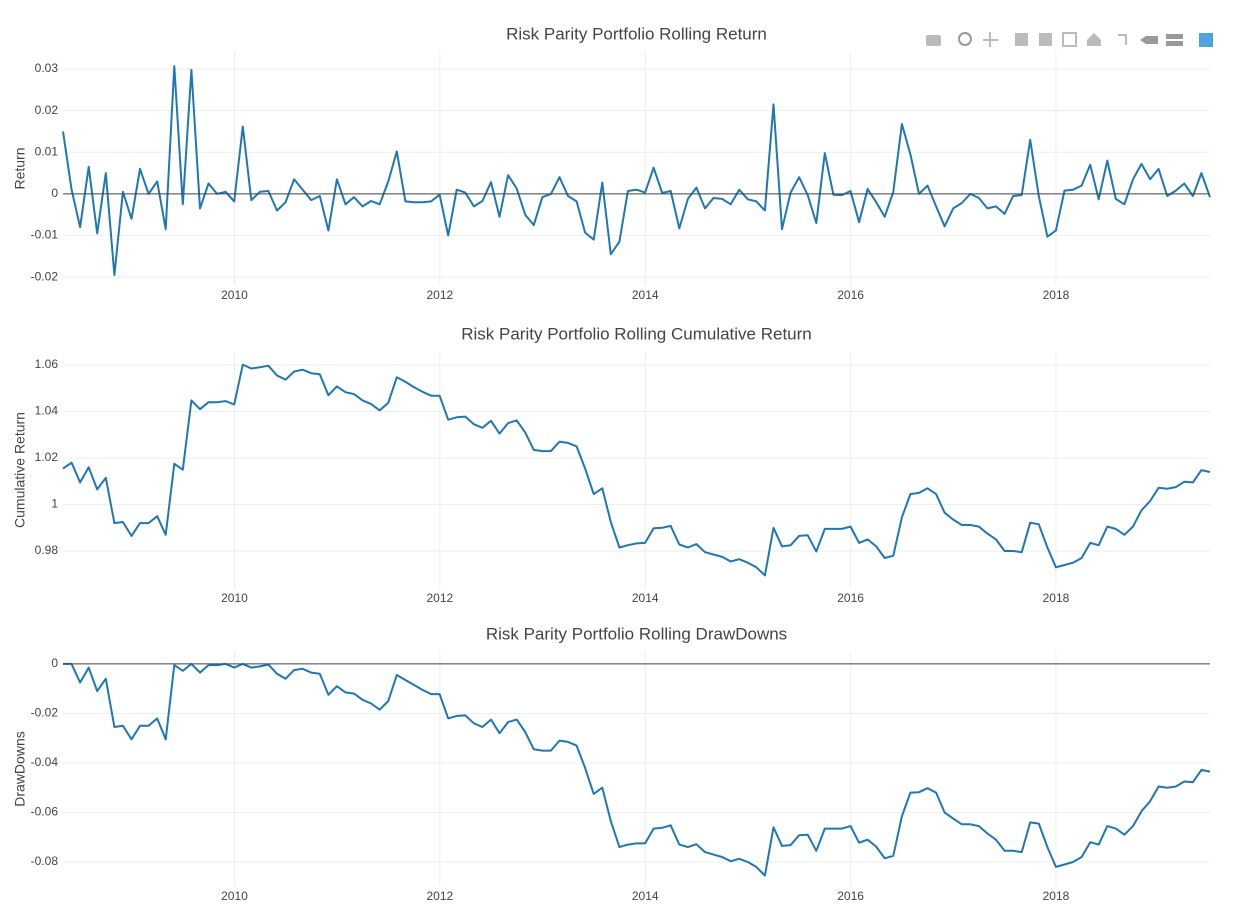  What do you see at coordinates (1174, 36) in the screenshot?
I see `hover-compare-icon` at bounding box center [1174, 36].